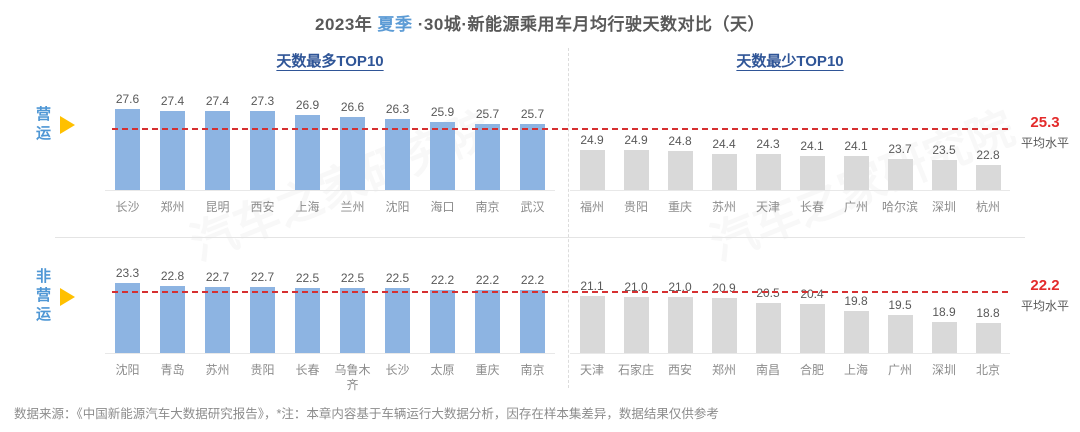 Image resolution: width=1080 pixels, height=432 pixels. I want to click on bars-area: 21.1 21.0 21.0 20.9 20.5 20.4 19.8 19.5 18.9 18.8, so click(790, 300).